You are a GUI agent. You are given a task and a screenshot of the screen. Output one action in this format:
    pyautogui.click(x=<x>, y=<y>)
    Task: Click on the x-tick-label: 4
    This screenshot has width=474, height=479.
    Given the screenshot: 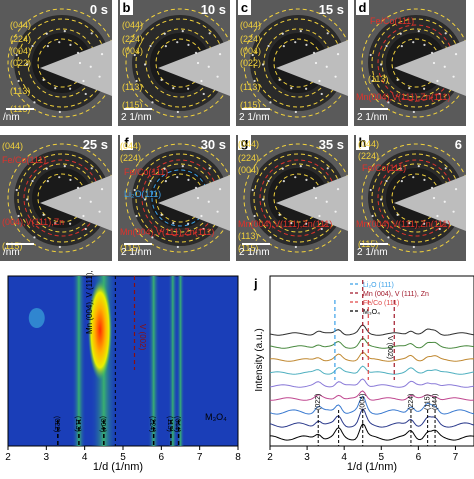 What is the action you would take?
    pyautogui.click(x=344, y=457)
    